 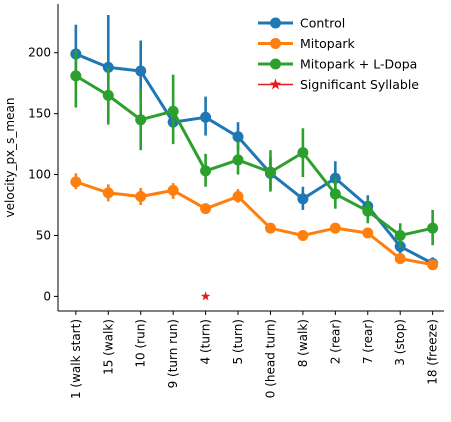 I want to click on x-tick-label: 4 (turn), so click(x=206, y=341).